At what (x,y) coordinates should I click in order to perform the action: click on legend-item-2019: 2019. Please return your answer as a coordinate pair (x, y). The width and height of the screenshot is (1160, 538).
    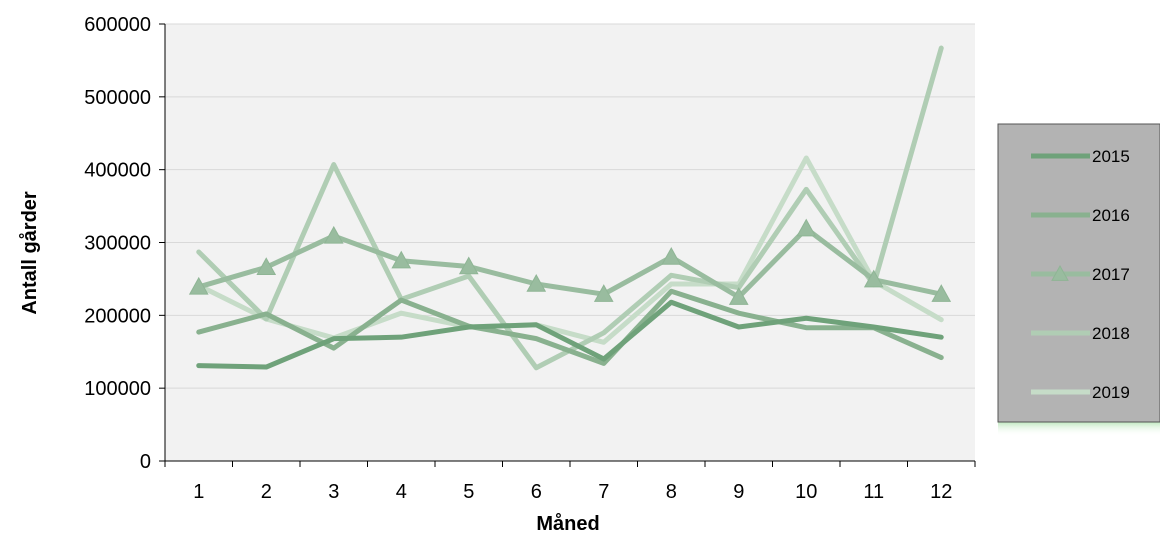
    Looking at the image, I should click on (1080, 392).